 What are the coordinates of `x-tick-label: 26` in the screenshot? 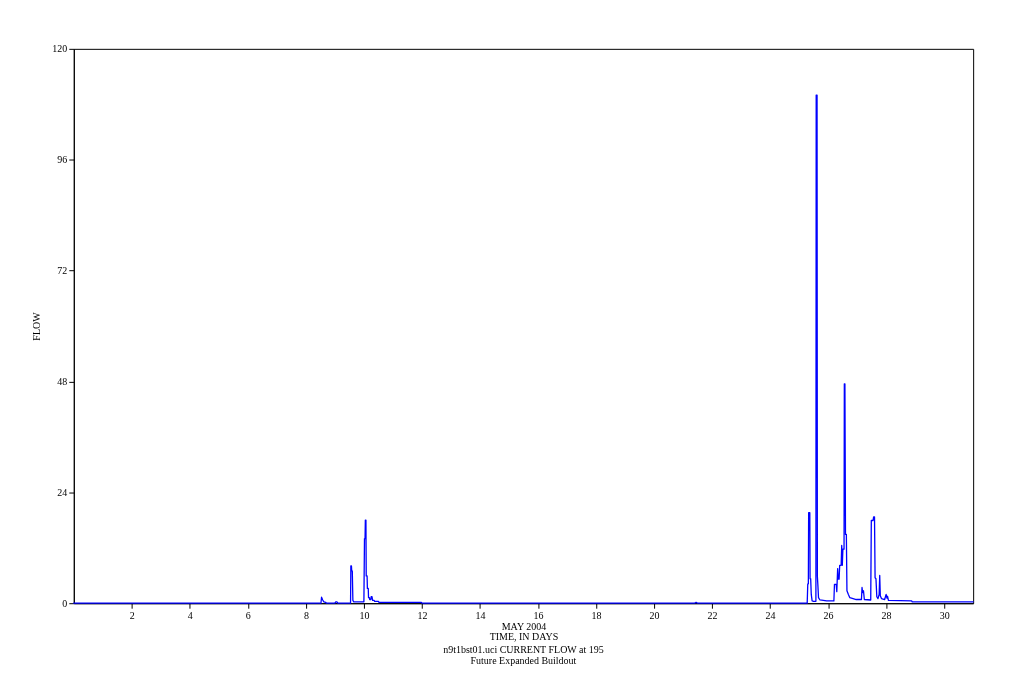 It's located at (828, 615).